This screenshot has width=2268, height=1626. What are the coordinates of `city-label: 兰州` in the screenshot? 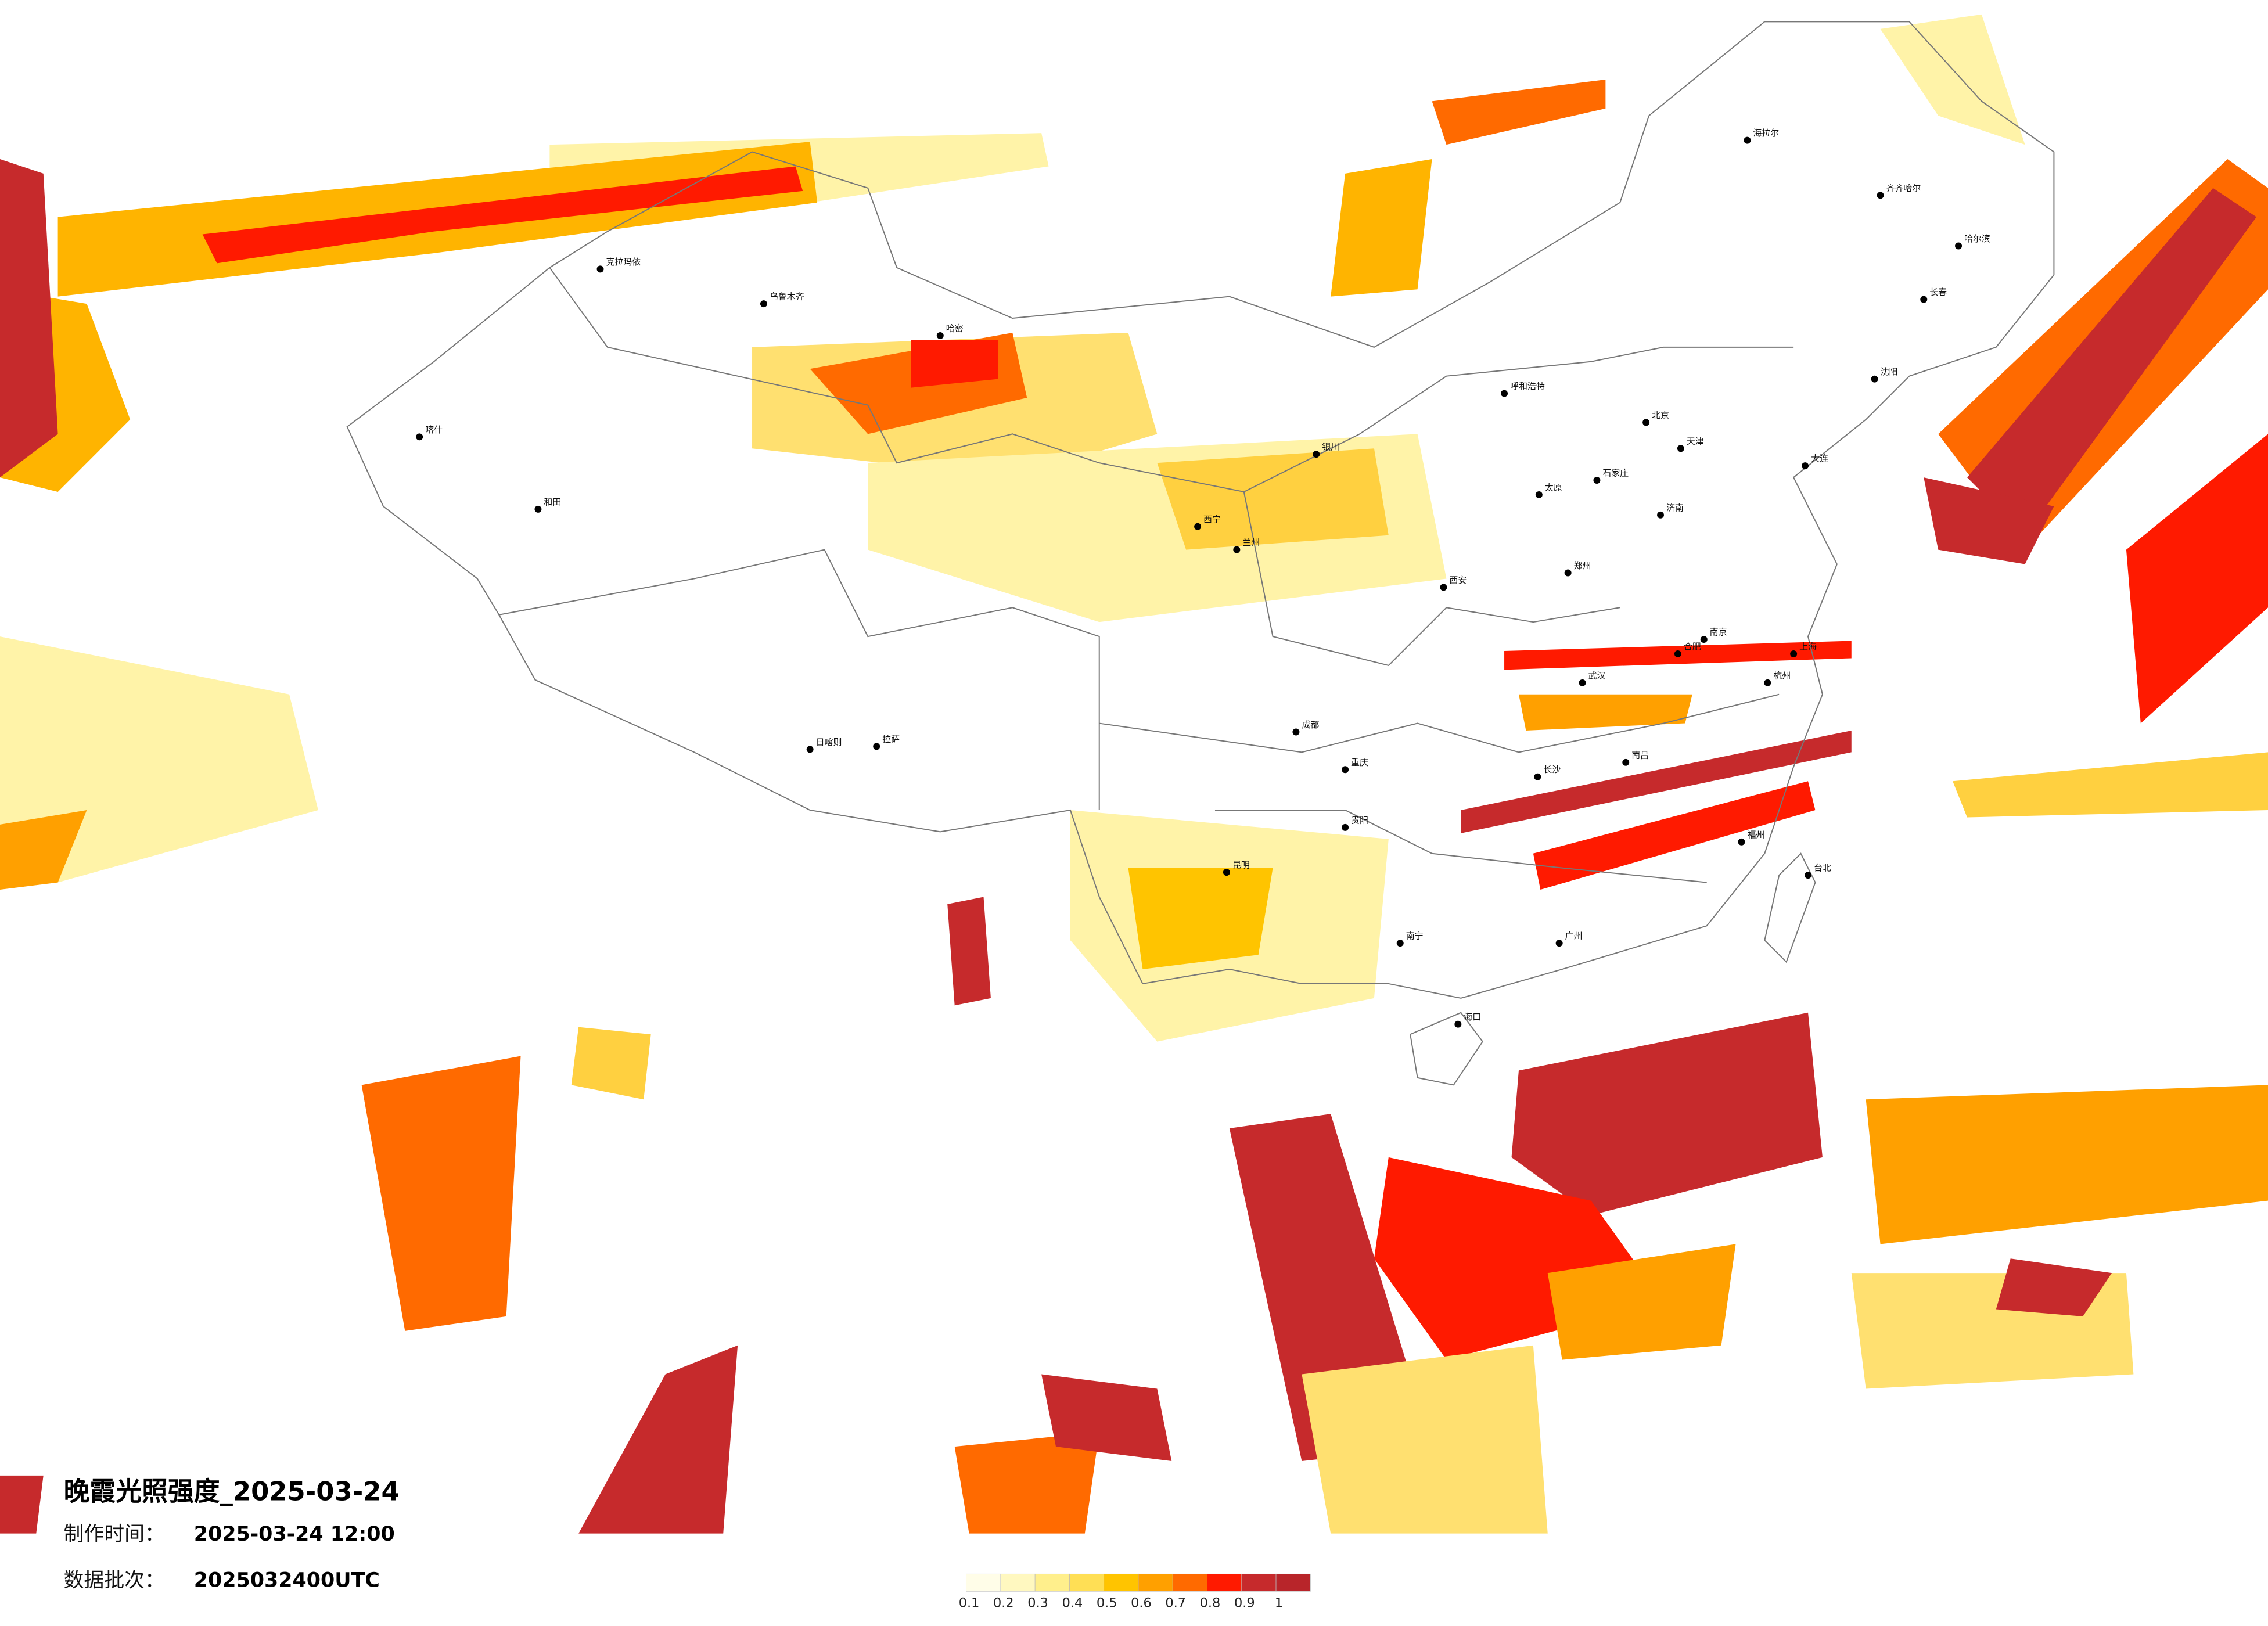 It's located at (1251, 542).